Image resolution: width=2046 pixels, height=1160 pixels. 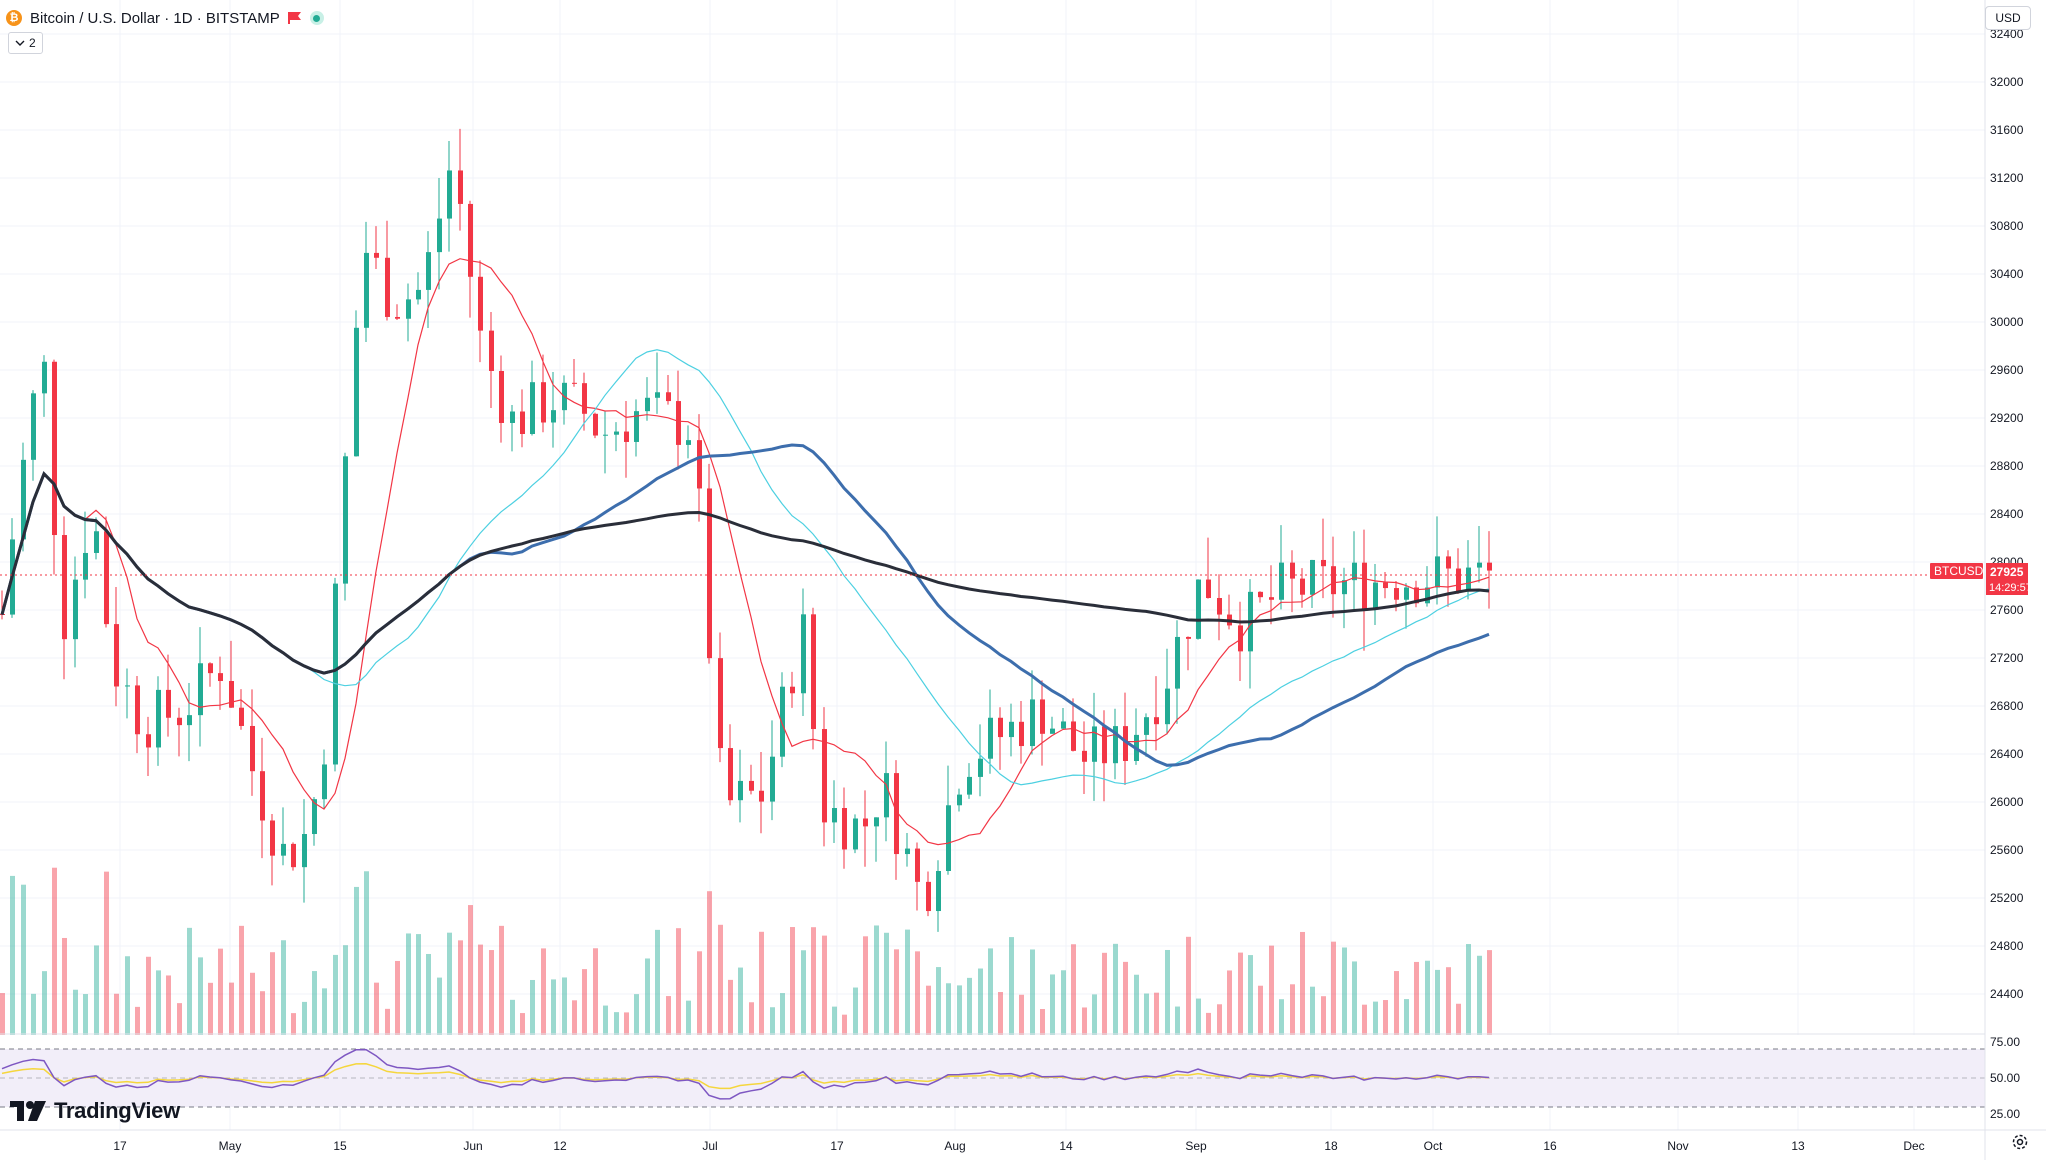 I want to click on symbol-title: Bitcoin / U.S. Dollar · 1D · BITSTAMP, so click(x=155, y=18).